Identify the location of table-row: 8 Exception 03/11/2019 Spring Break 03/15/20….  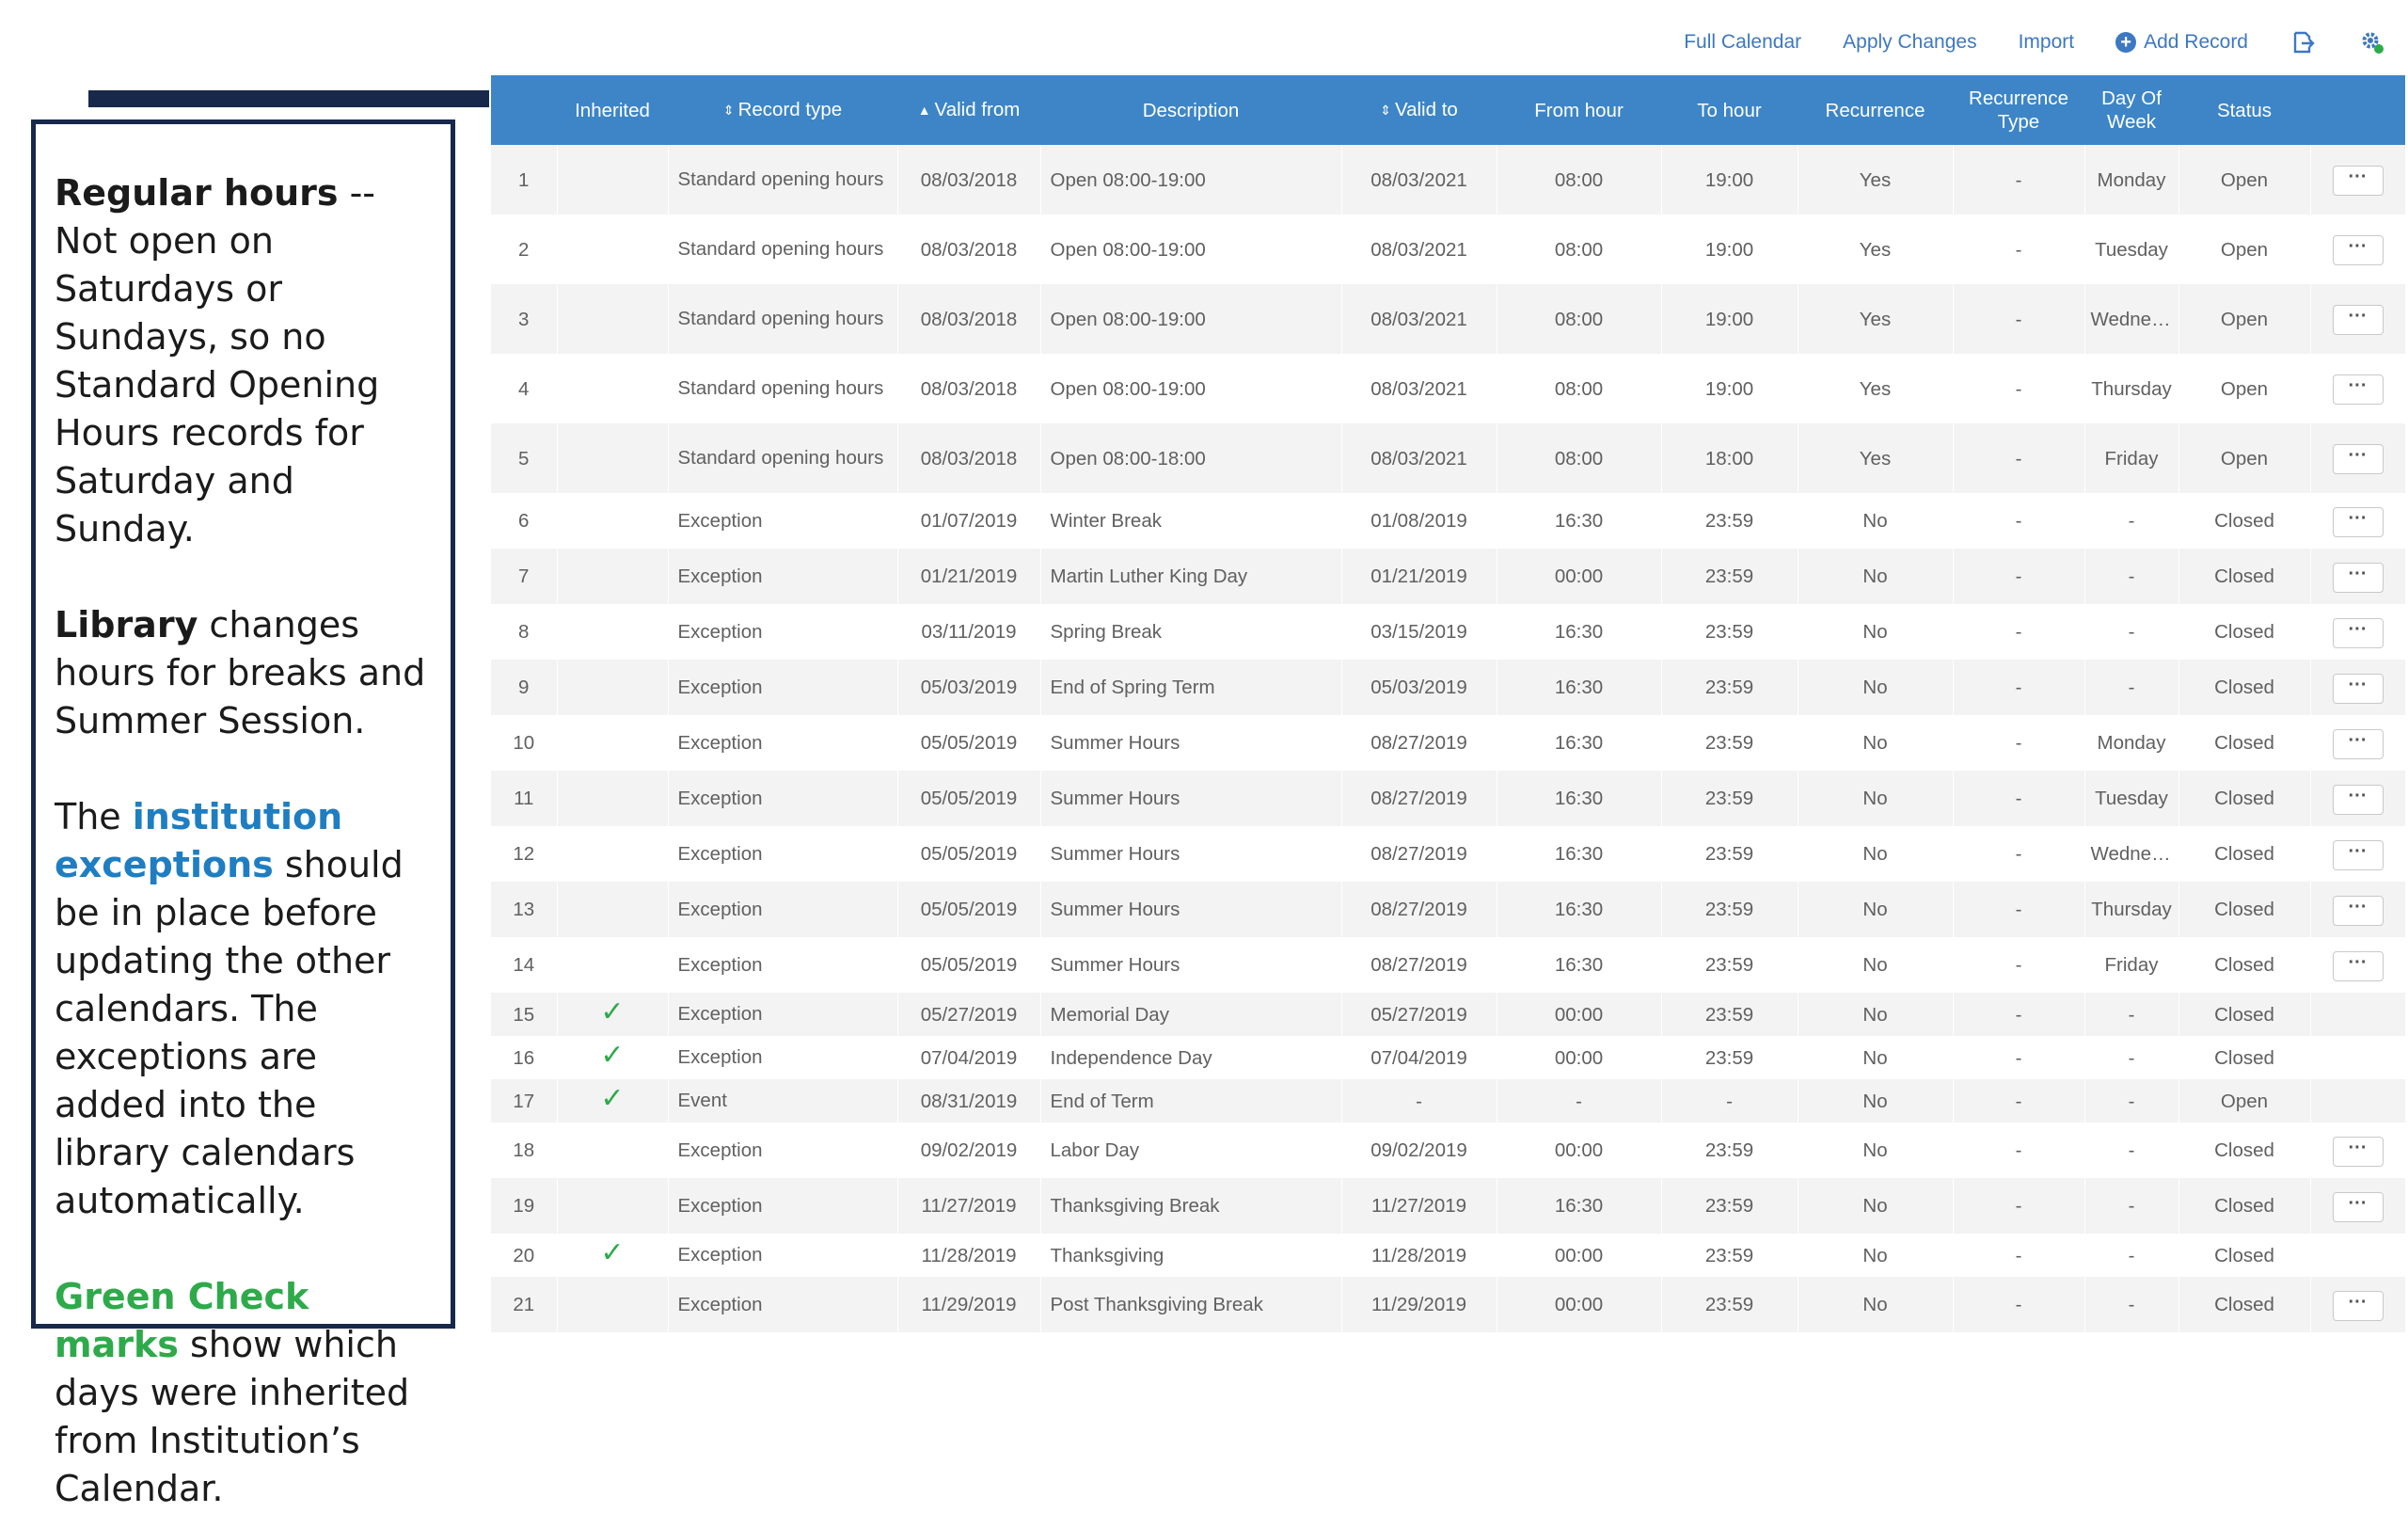
(1448, 632).